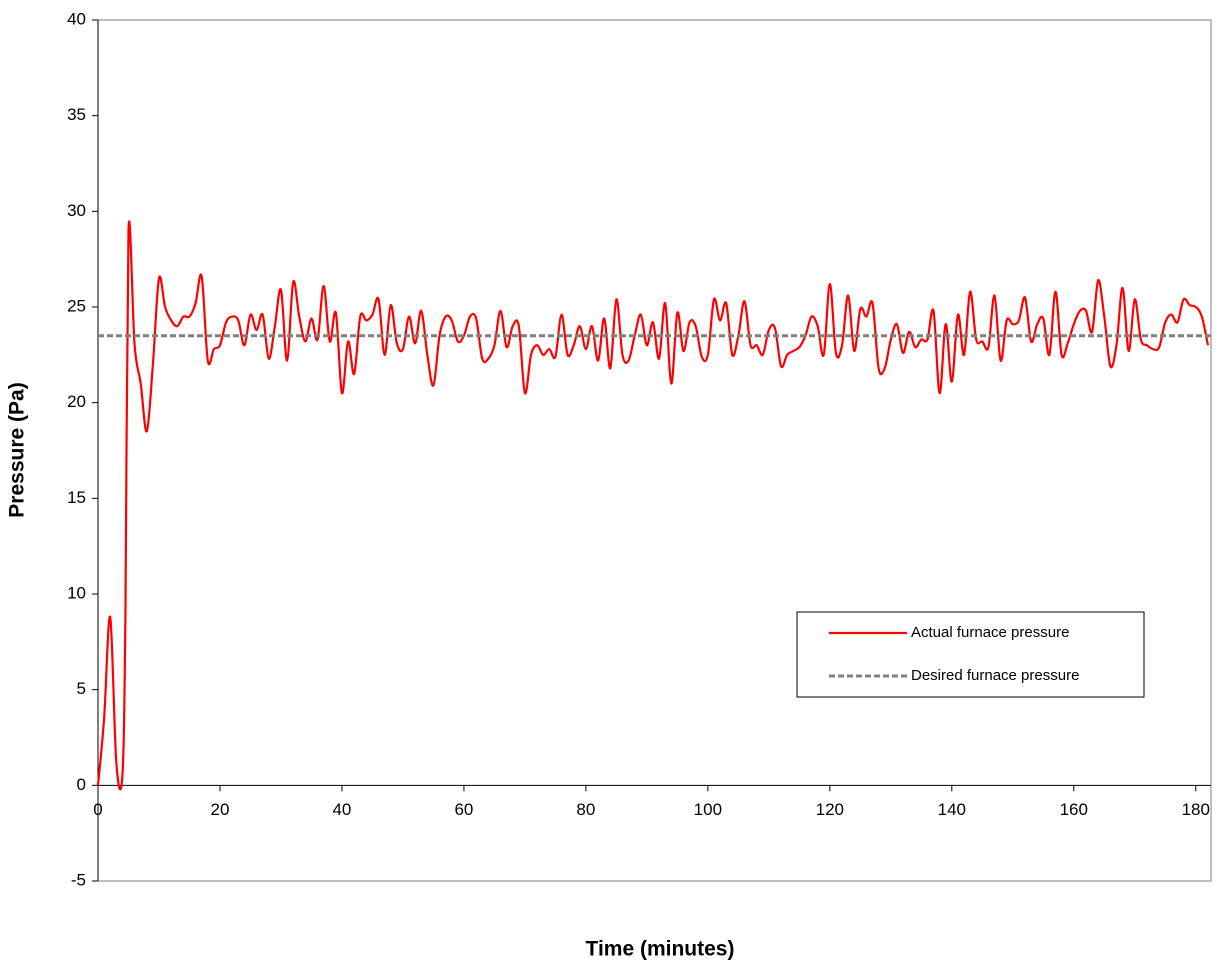 Image resolution: width=1221 pixels, height=969 pixels. Describe the element at coordinates (76, 18) in the screenshot. I see `y-tick-label: 40` at that location.